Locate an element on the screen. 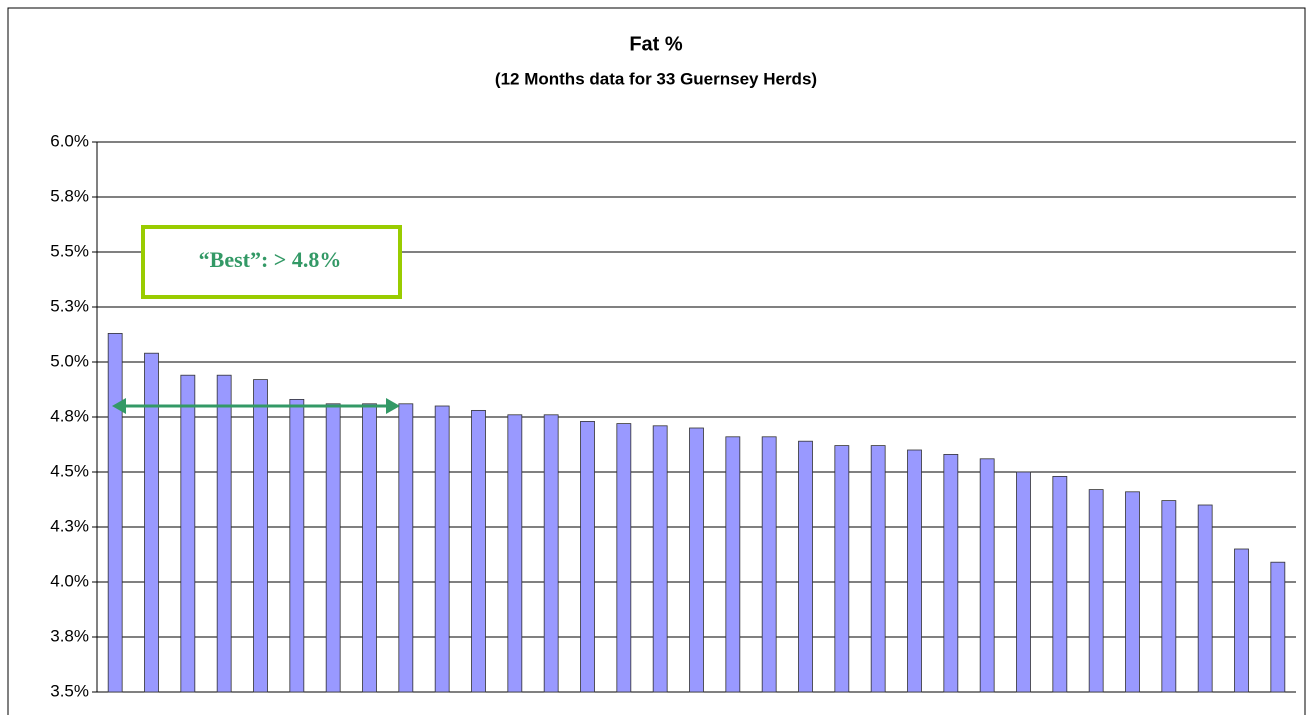 The width and height of the screenshot is (1313, 715). chart-subtitle: (12 Months data for 33 Guernsey Herds) is located at coordinates (656, 78).